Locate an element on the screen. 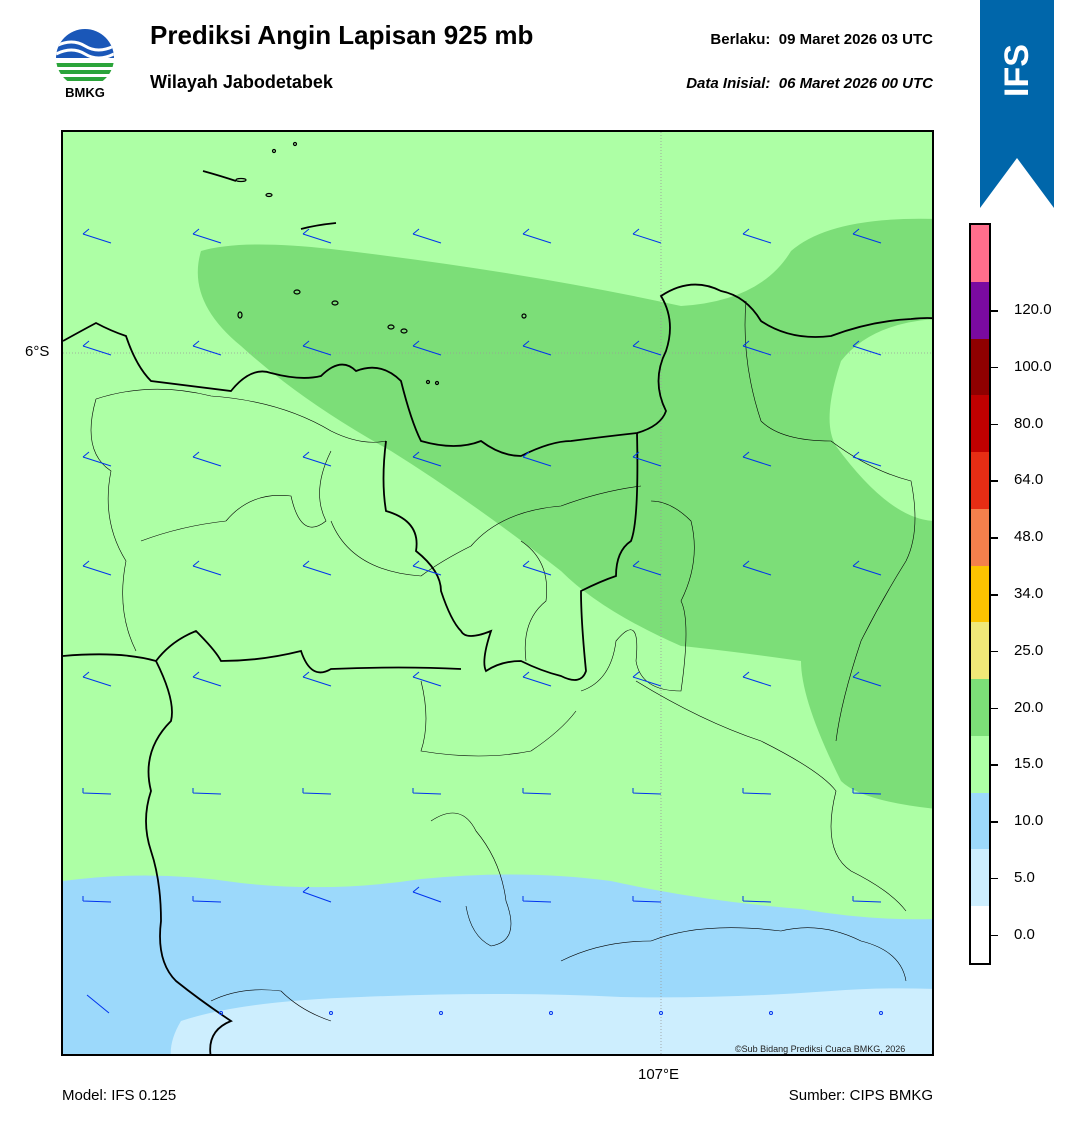 The image size is (1081, 1128). bmkg-logo is located at coordinates (85, 58).